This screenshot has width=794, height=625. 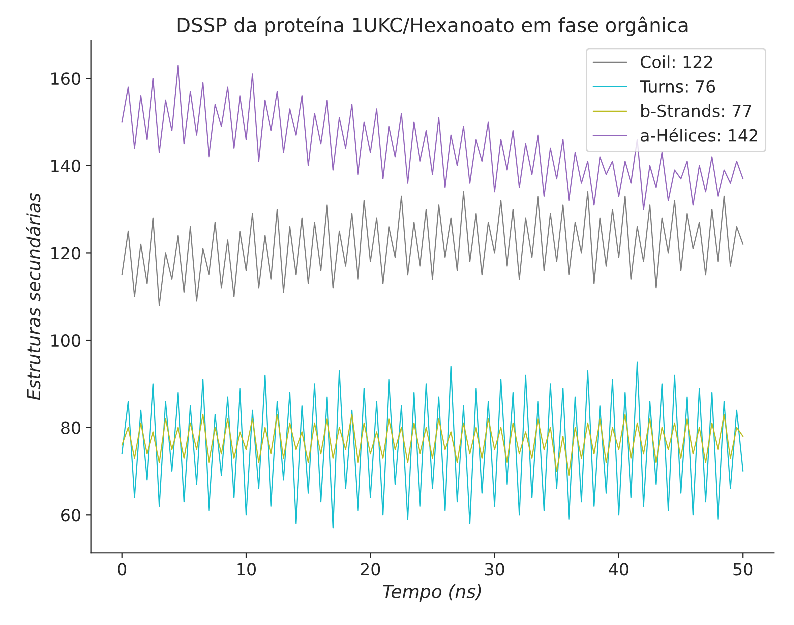 What do you see at coordinates (71, 428) in the screenshot?
I see `y-tick-label: 80` at bounding box center [71, 428].